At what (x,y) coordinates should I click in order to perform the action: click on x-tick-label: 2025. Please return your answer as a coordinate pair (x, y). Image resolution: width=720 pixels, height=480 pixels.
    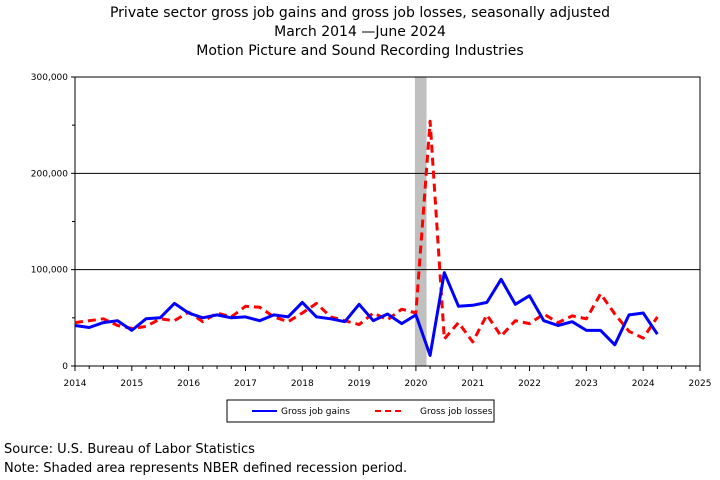
    Looking at the image, I should click on (700, 384).